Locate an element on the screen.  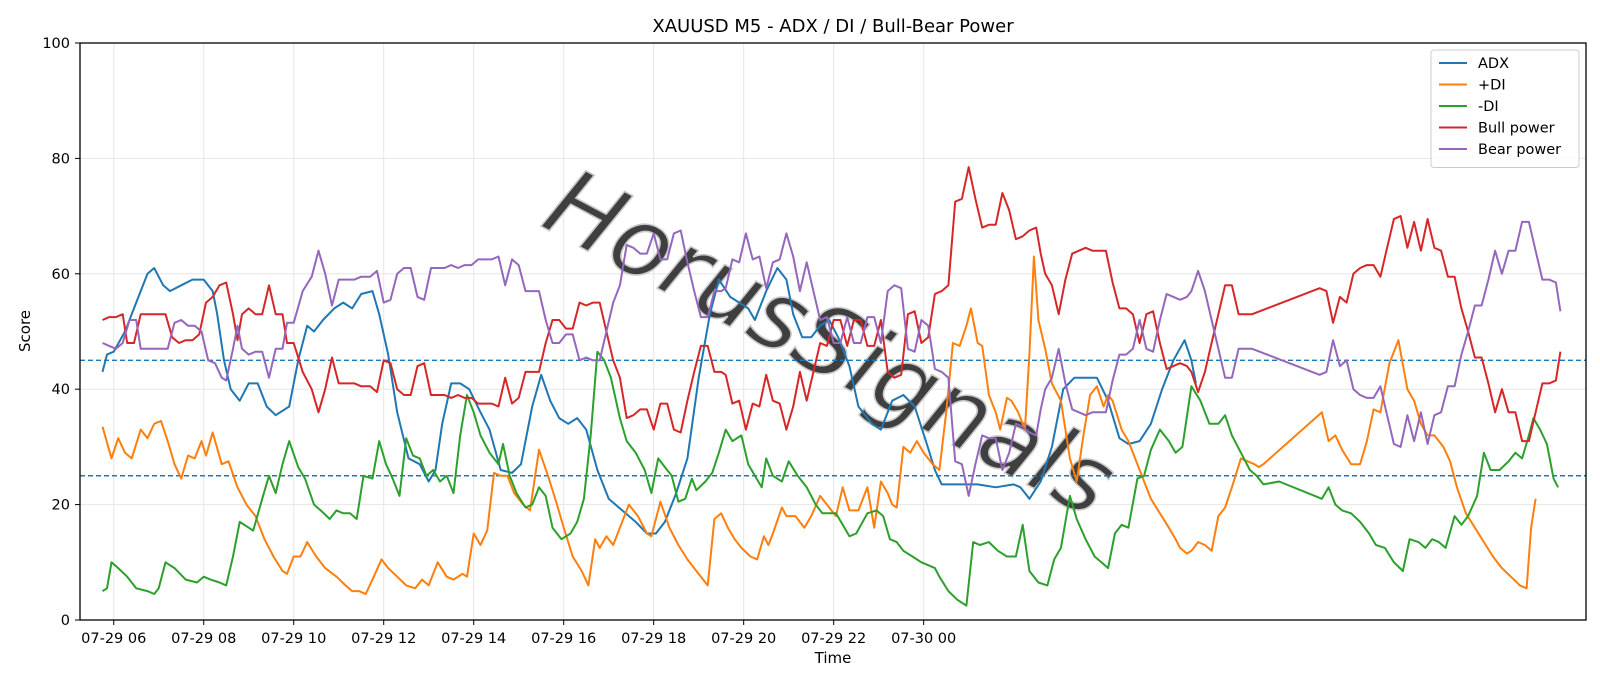
y-tick-label: 0 is located at coordinates (65, 621).